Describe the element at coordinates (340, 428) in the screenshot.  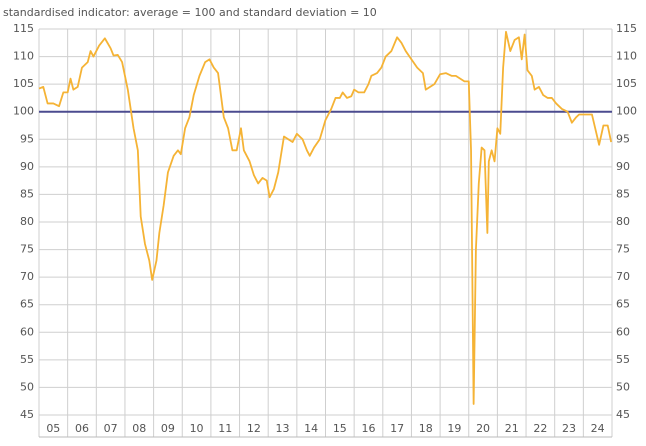
I see `x-tick-label: 15` at that location.